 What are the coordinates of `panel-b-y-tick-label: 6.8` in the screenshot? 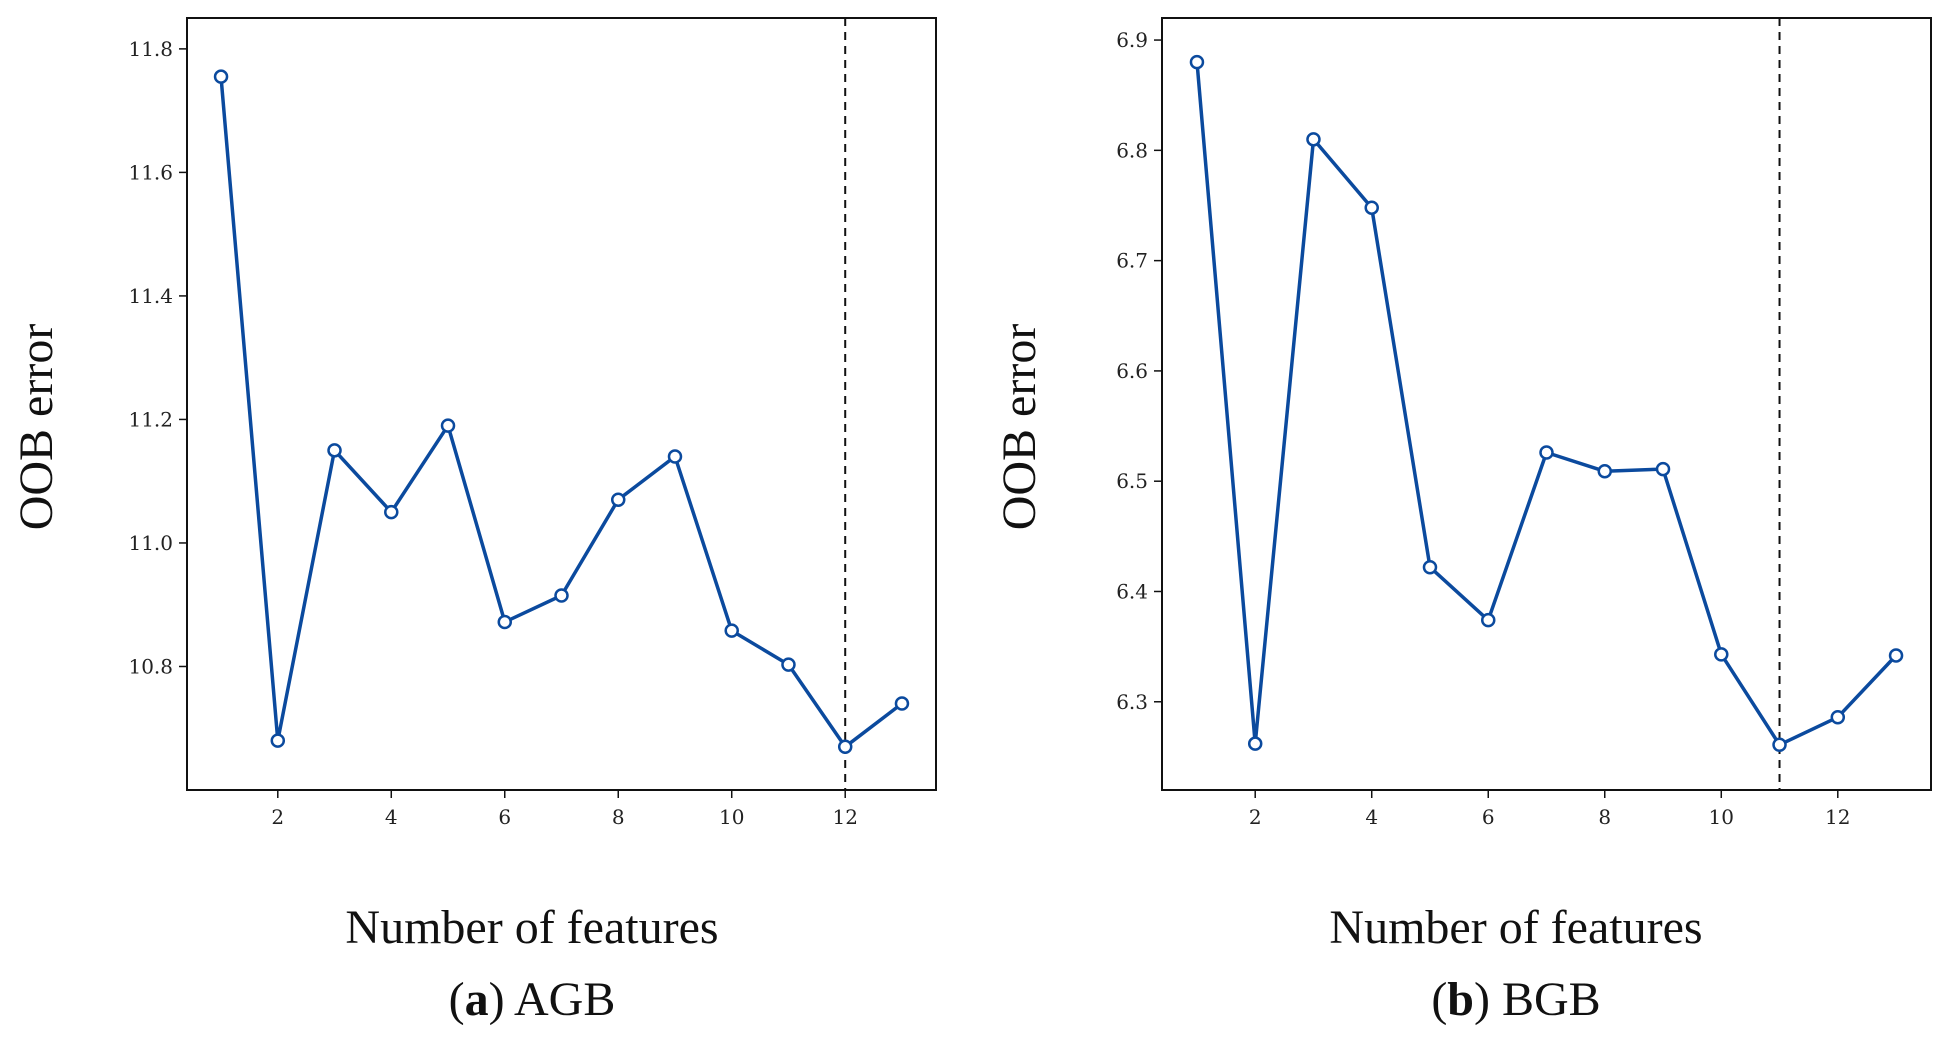 It's located at (1132, 150).